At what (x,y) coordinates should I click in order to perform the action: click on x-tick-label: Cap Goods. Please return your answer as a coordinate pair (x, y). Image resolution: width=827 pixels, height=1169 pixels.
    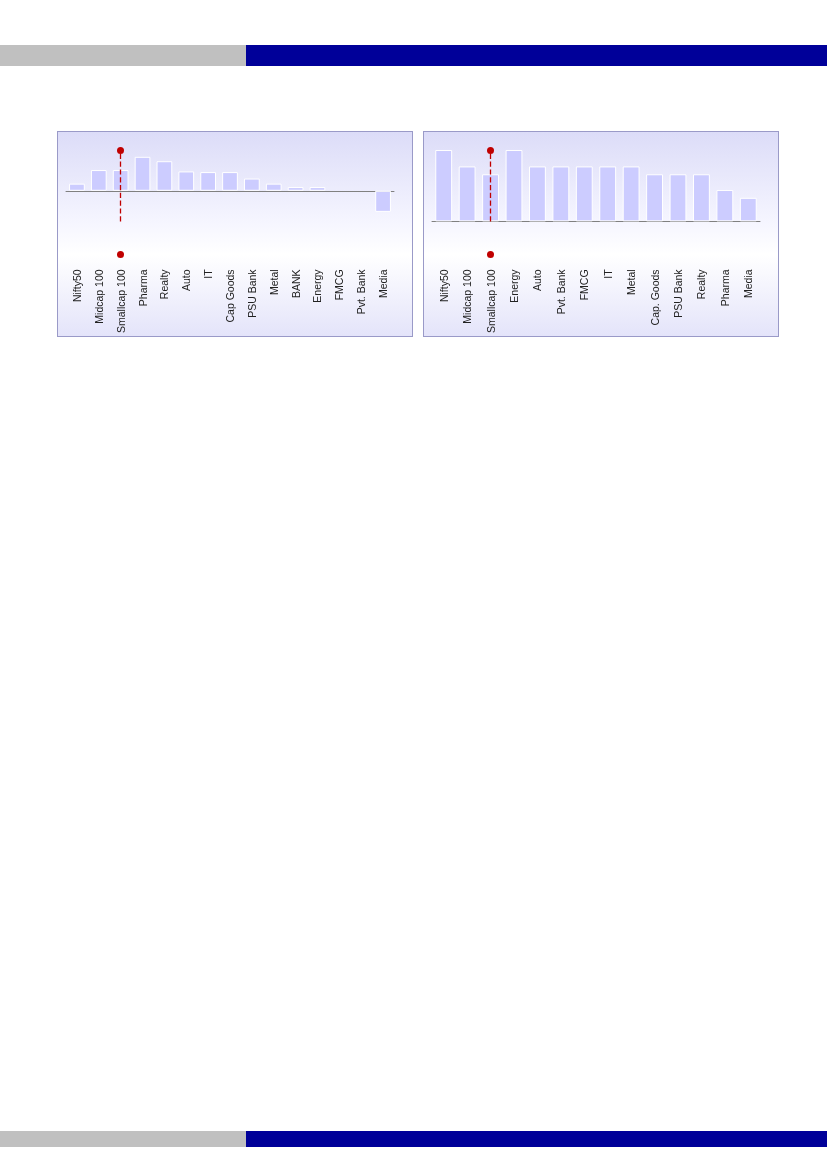
    Looking at the image, I should click on (230, 296).